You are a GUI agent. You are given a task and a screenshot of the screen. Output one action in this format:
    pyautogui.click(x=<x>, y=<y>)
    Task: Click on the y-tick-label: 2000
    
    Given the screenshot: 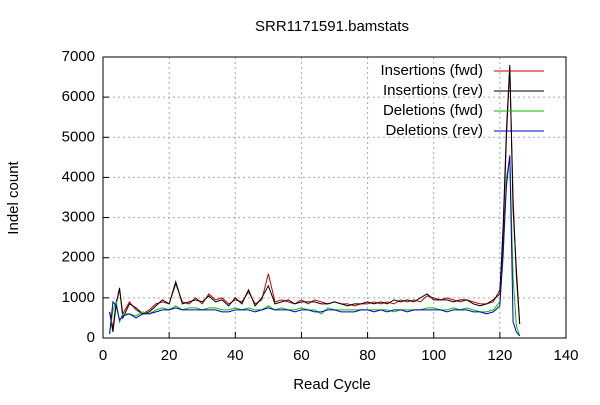 What is the action you would take?
    pyautogui.click(x=78, y=257)
    